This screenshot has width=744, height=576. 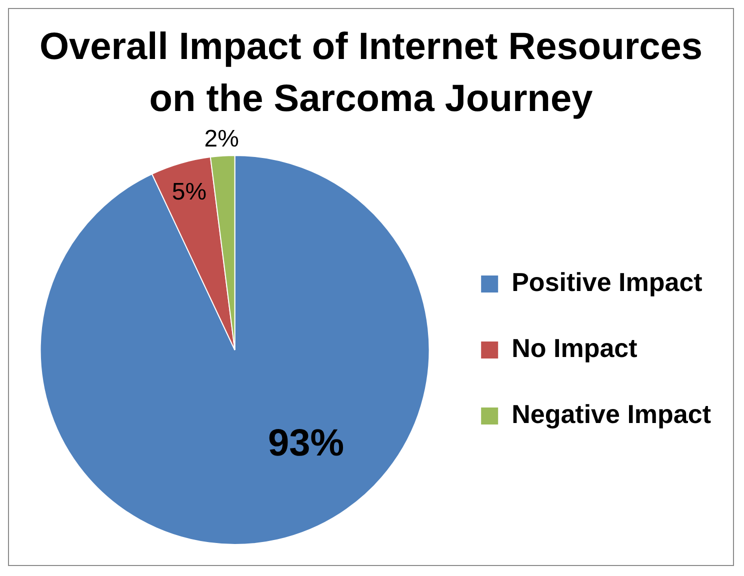 What do you see at coordinates (612, 414) in the screenshot?
I see `legend-label: Negative Impact` at bounding box center [612, 414].